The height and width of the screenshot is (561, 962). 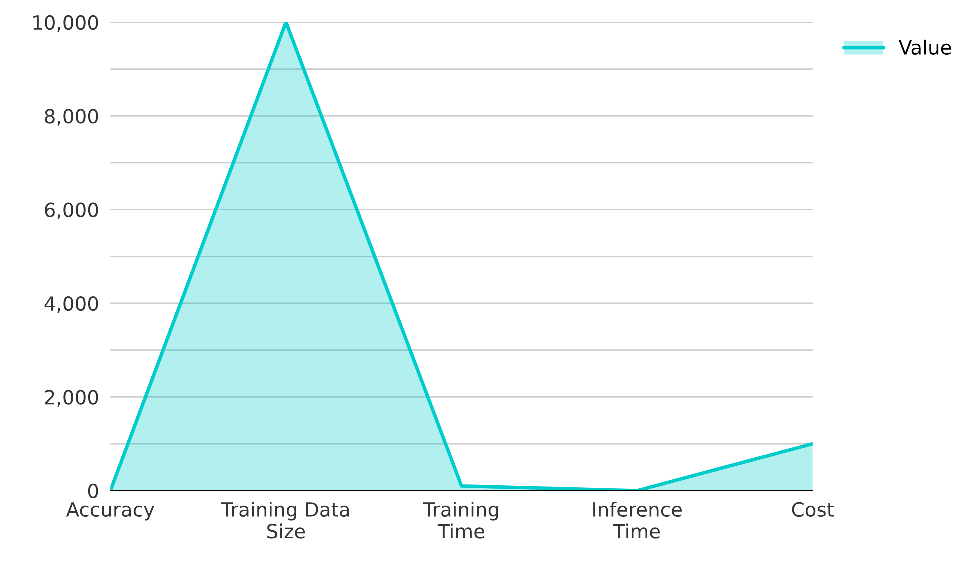 What do you see at coordinates (813, 510) in the screenshot?
I see `x-tick-label: Cost` at bounding box center [813, 510].